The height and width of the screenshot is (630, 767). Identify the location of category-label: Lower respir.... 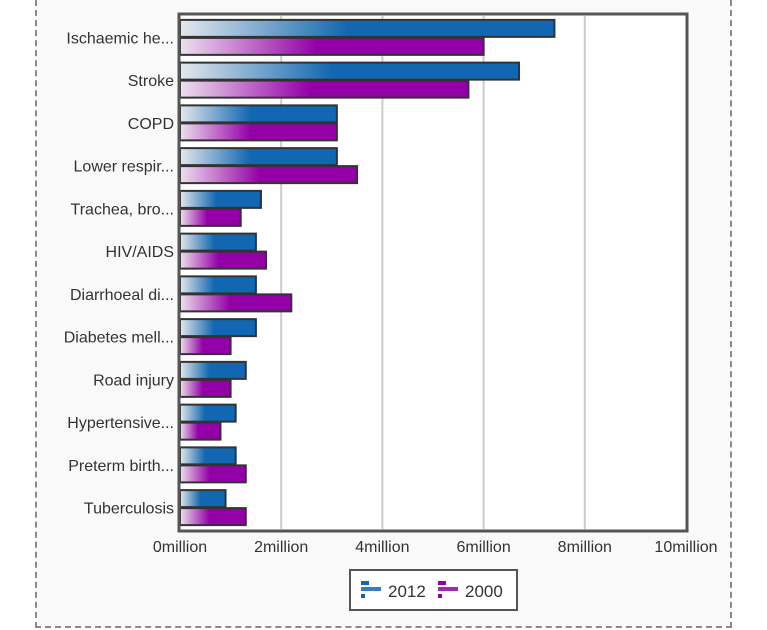
(124, 167).